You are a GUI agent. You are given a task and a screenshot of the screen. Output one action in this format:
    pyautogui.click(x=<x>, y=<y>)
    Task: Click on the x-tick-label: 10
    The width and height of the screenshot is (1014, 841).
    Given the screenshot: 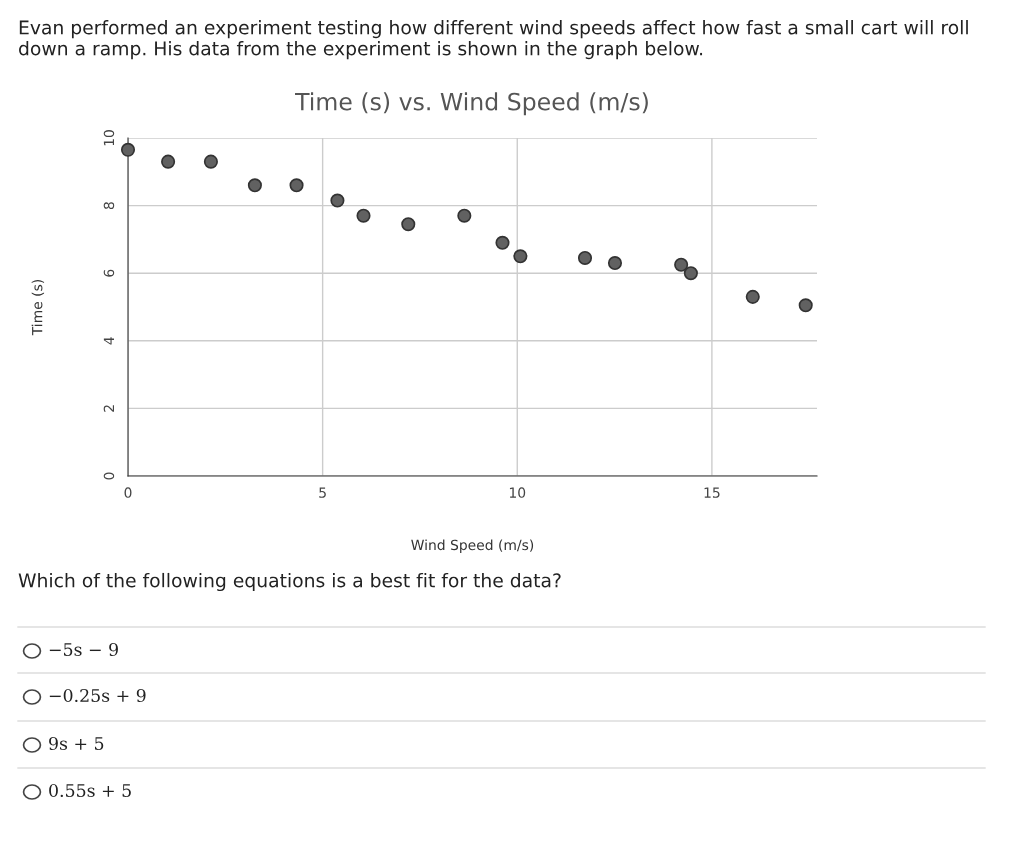 What is the action you would take?
    pyautogui.click(x=517, y=492)
    